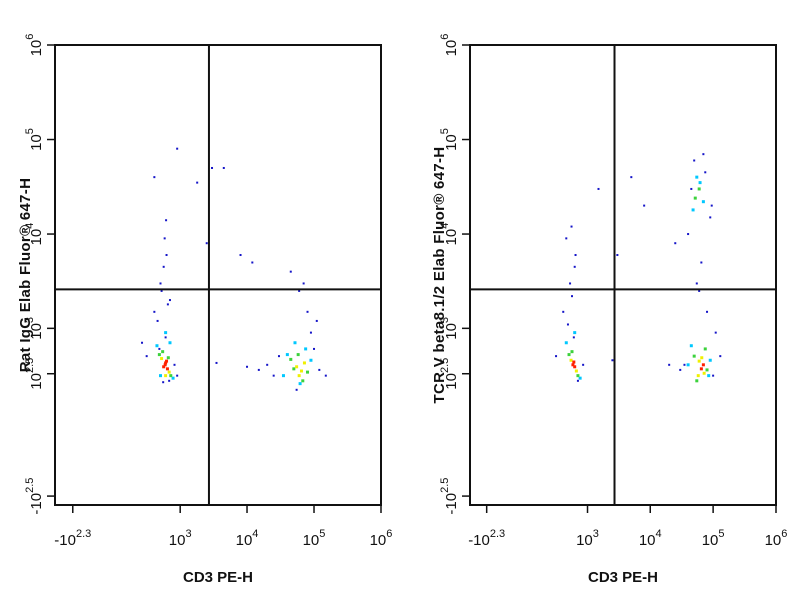 The image size is (804, 600). Describe the element at coordinates (65, 540) in the screenshot. I see `x-tick-label-base: -10` at that location.